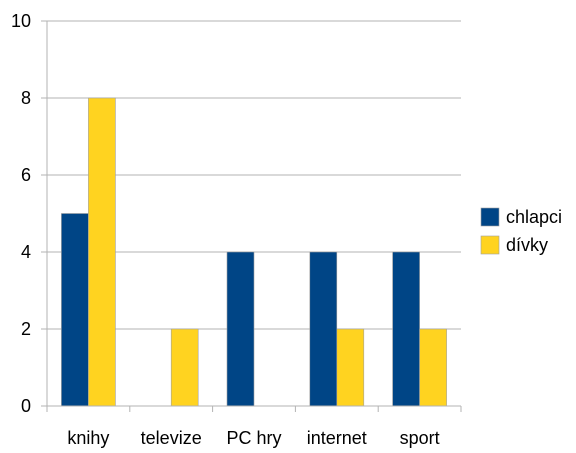 The image size is (576, 453). I want to click on x-tick-label: internet, so click(337, 438).